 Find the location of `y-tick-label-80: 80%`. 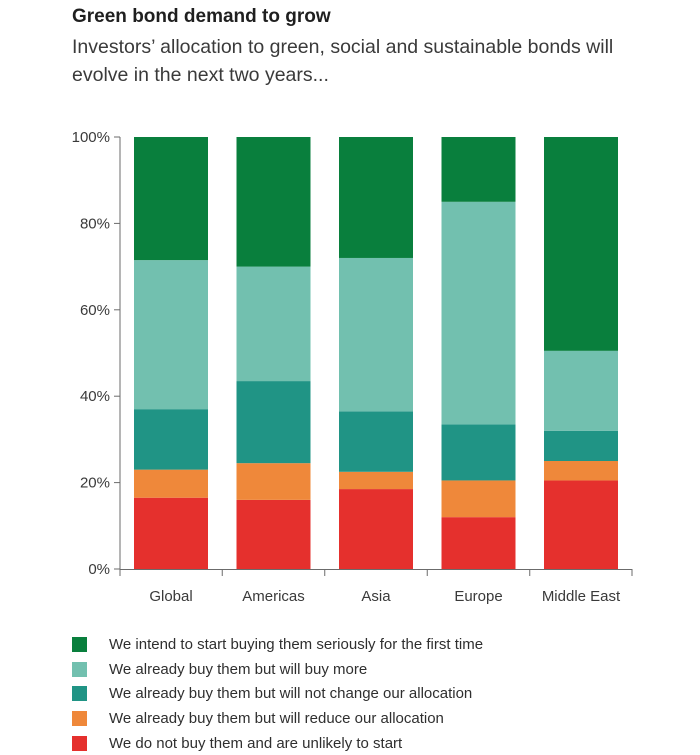

y-tick-label-80: 80% is located at coordinates (95, 223).